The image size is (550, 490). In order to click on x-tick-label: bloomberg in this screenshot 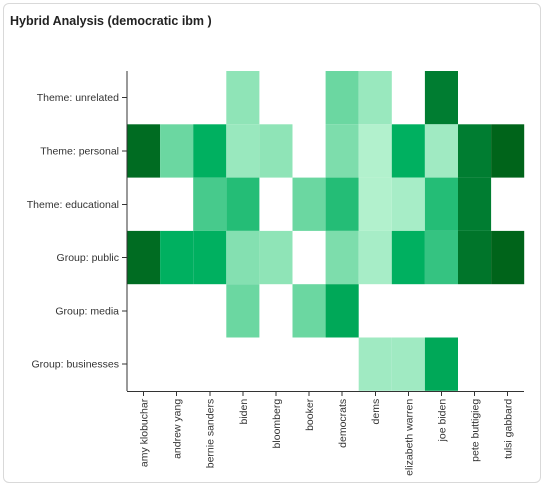, I will do `click(277, 424)`.